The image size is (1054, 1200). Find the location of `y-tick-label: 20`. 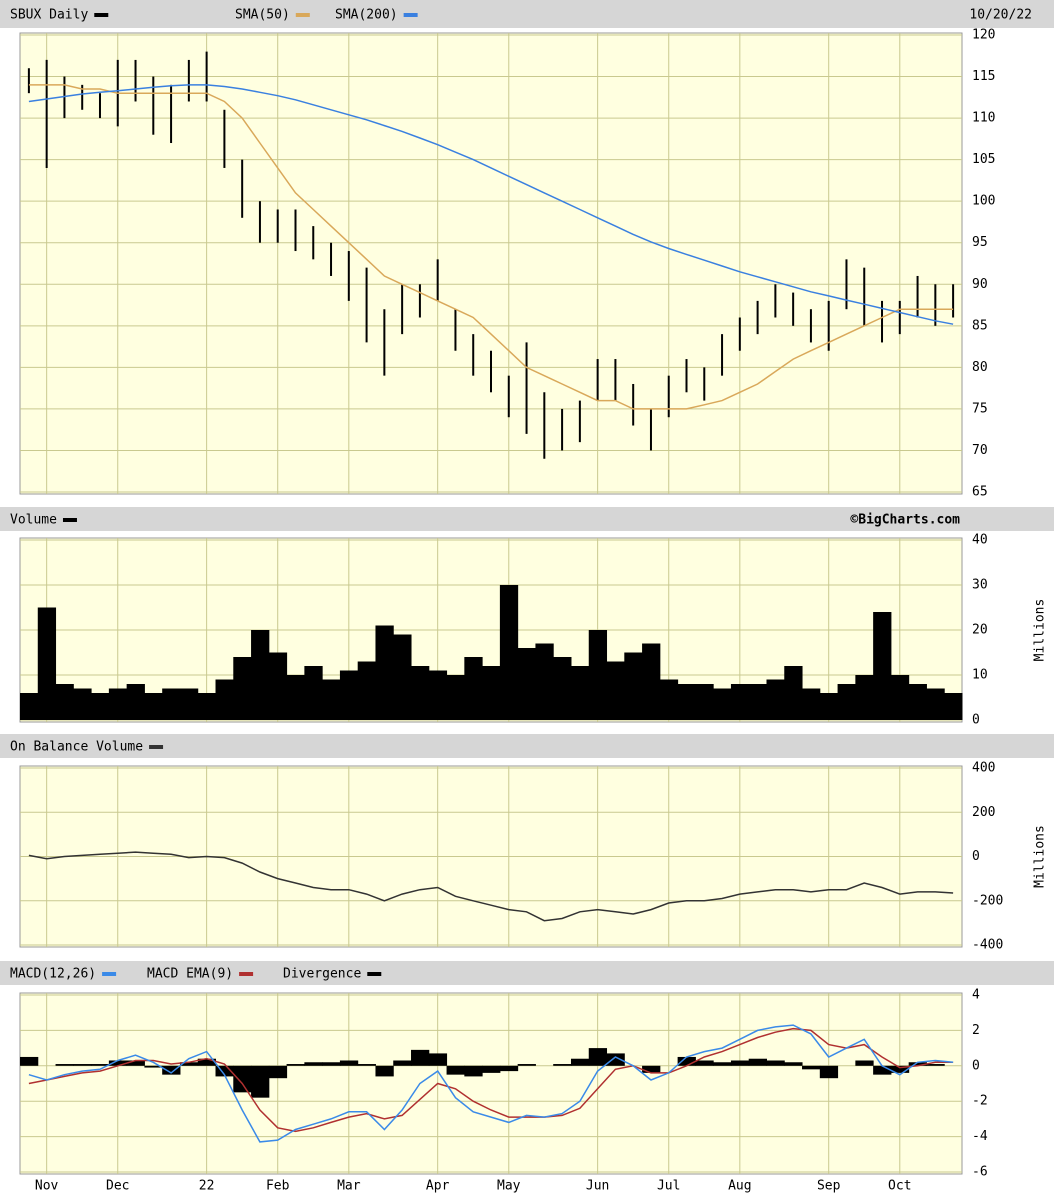

y-tick-label: 20 is located at coordinates (980, 630).